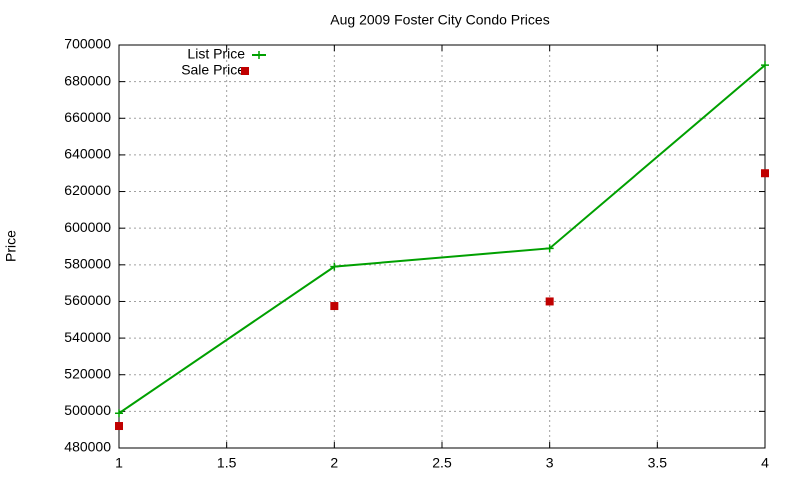 This screenshot has height=480, width=800. Describe the element at coordinates (87, 44) in the screenshot. I see `y-tick-label: 700000` at that location.